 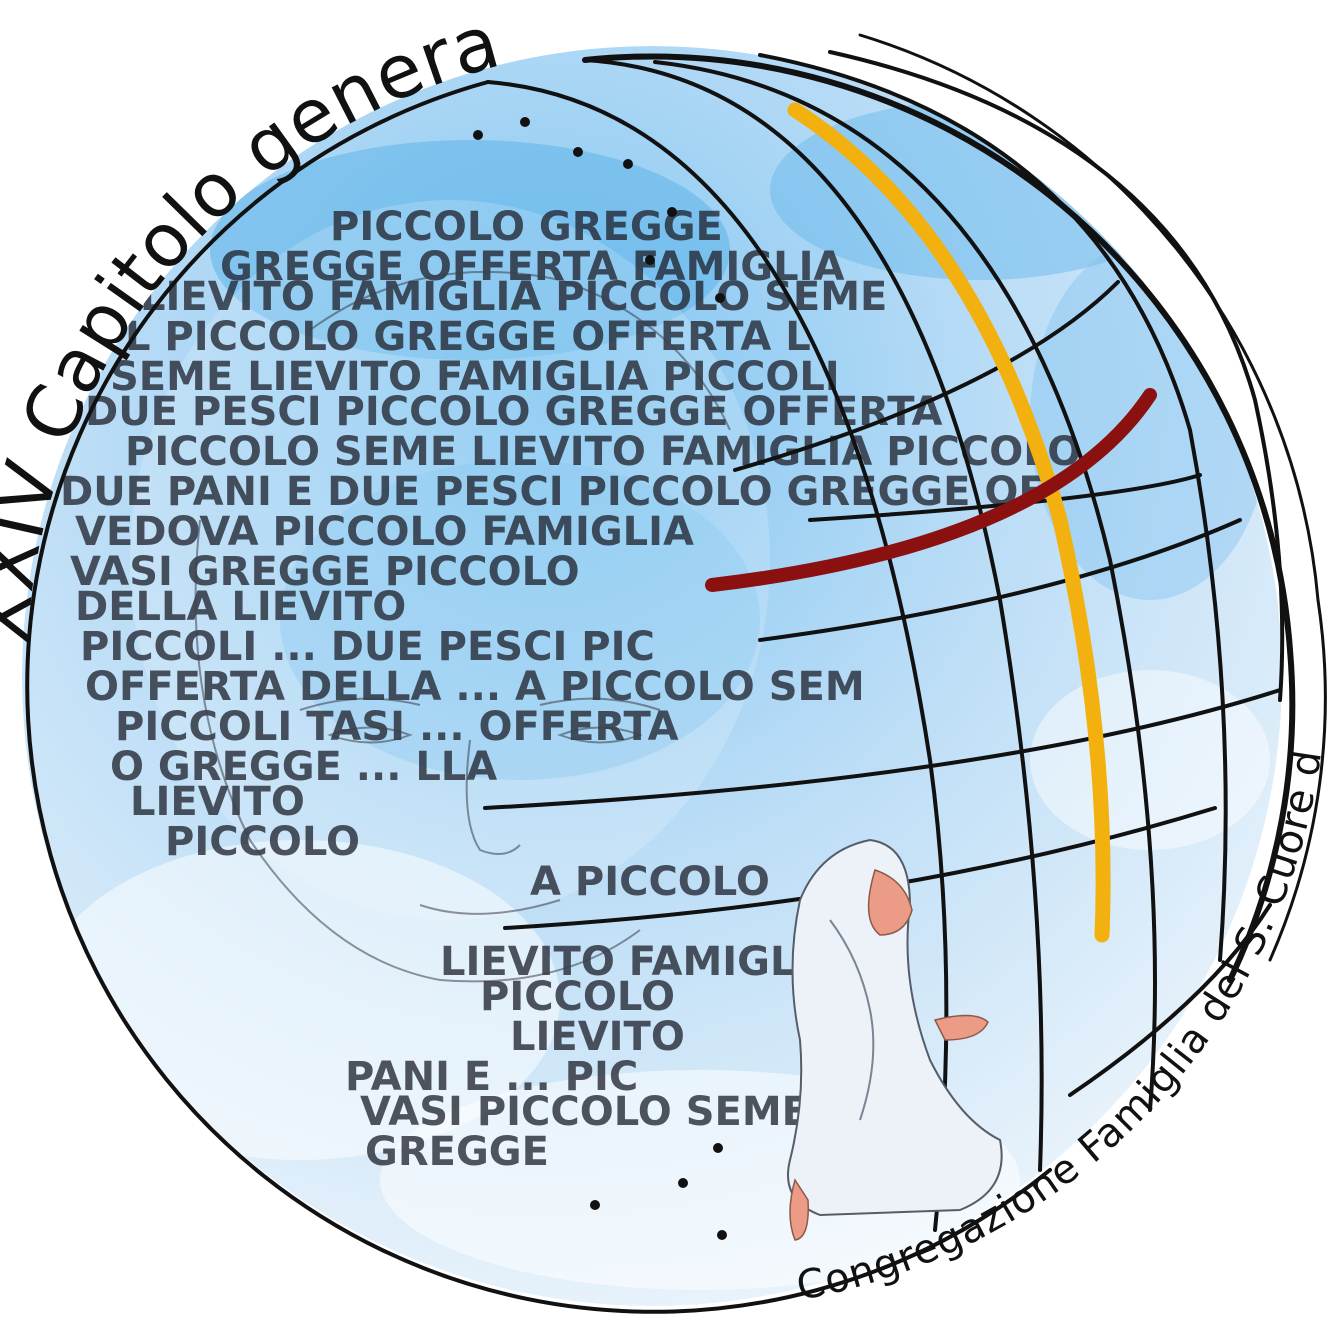 What do you see at coordinates (457, 1152) in the screenshot?
I see `word-line: GREGGE` at bounding box center [457, 1152].